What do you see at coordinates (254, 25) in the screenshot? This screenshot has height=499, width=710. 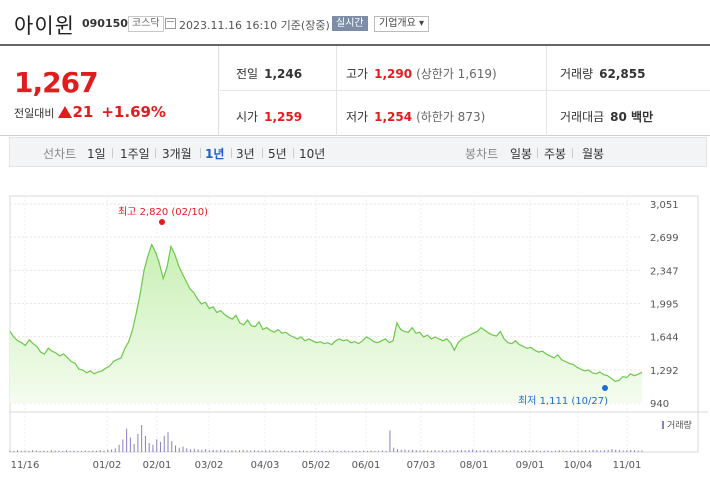 I see `quote-datetime: 2023.11.16 16:10 기준(장중)` at bounding box center [254, 25].